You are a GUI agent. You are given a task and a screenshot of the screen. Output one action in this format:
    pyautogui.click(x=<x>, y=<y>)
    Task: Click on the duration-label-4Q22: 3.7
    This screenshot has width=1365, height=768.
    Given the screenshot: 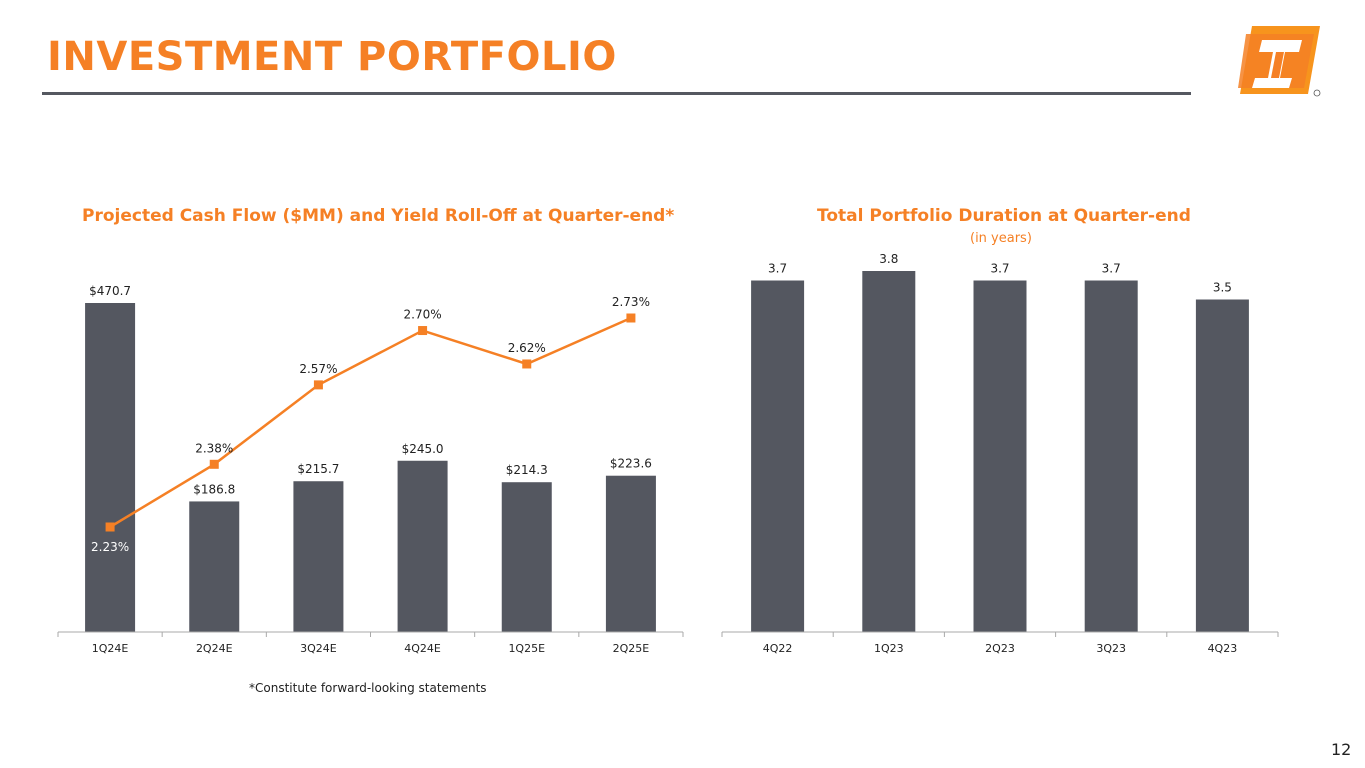 What is the action you would take?
    pyautogui.click(x=777, y=269)
    